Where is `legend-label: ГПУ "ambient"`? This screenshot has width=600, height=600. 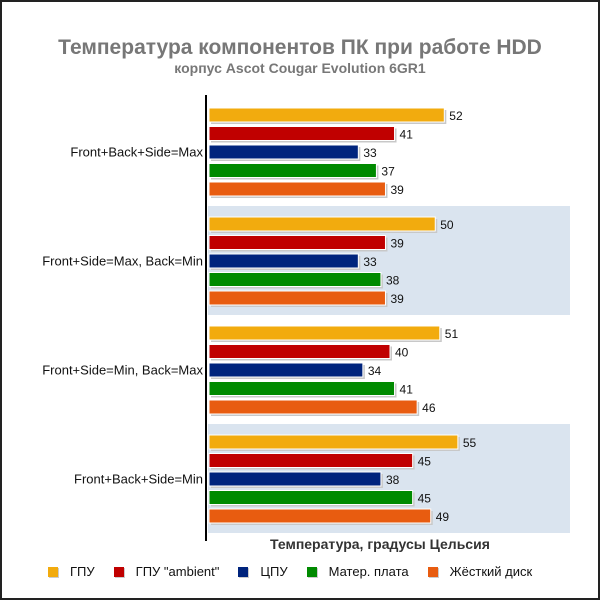 legend-label: ГПУ "ambient" is located at coordinates (177, 571).